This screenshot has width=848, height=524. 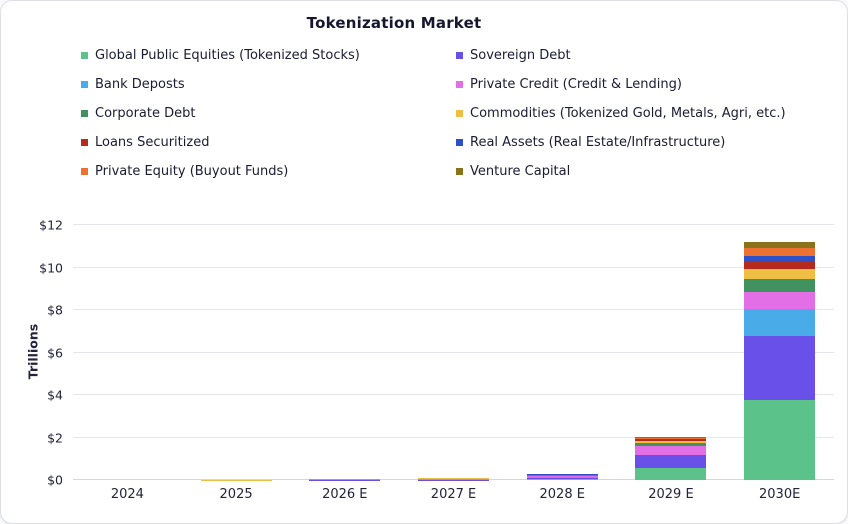 I want to click on y-tick-label: $10, so click(x=51, y=267).